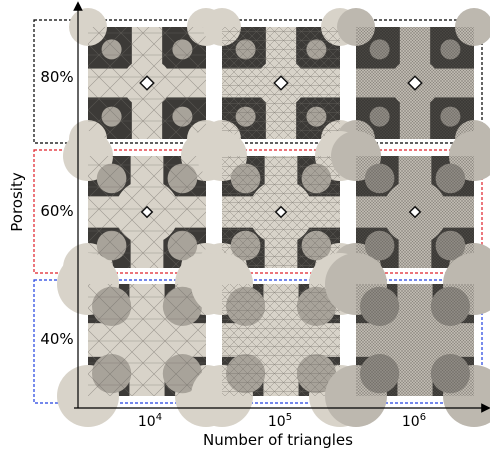  What do you see at coordinates (280, 421) in the screenshot?
I see `x-tick-label-1e5: 105` at bounding box center [280, 421].